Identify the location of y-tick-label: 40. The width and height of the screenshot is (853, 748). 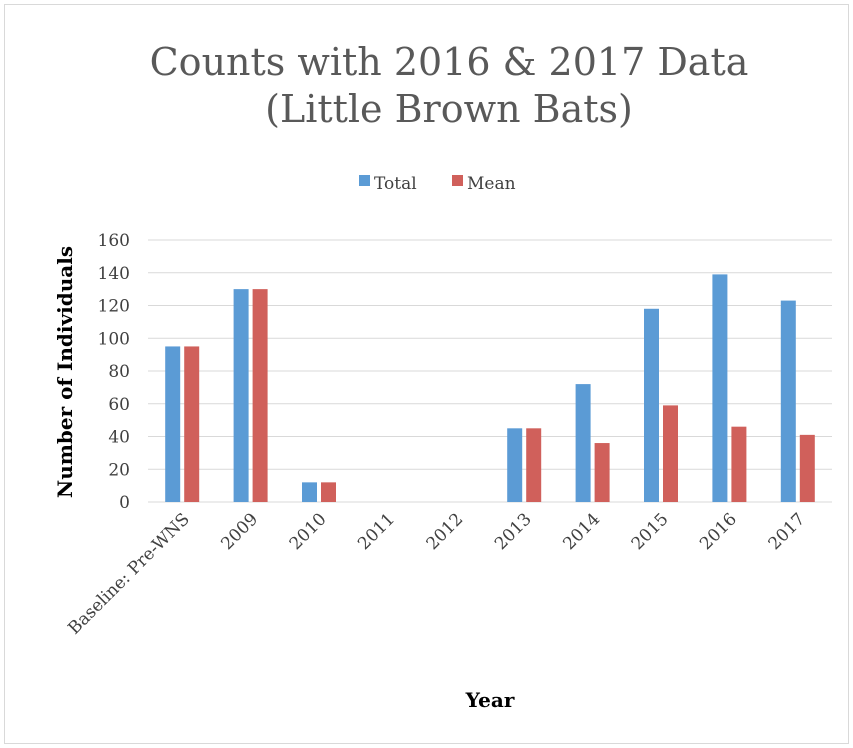
(119, 438).